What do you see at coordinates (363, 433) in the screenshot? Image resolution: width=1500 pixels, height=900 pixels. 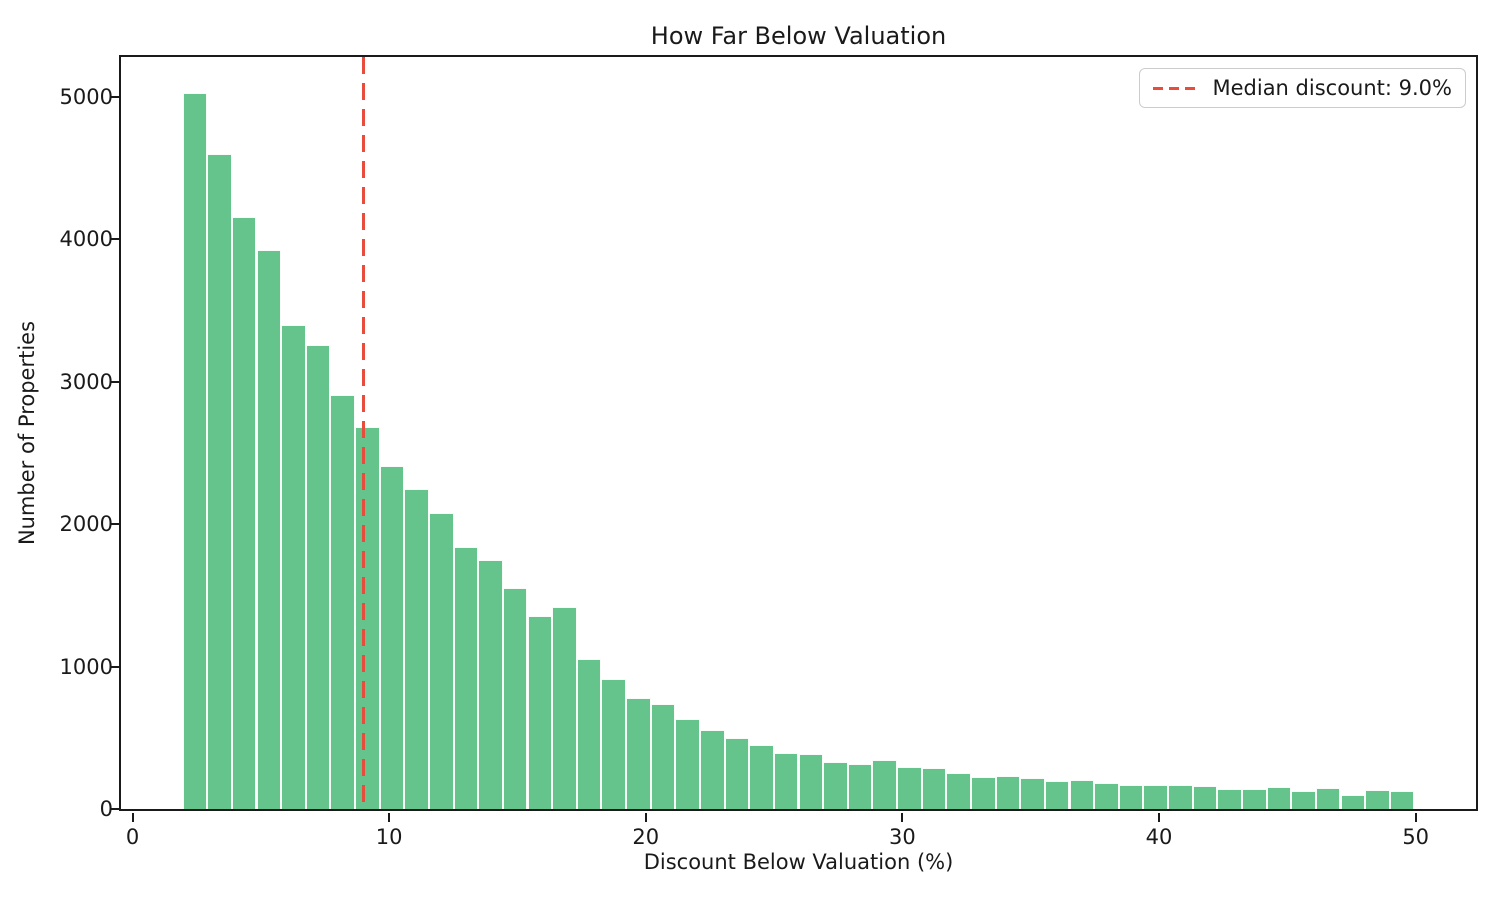 I see `median-dashed-line` at bounding box center [363, 433].